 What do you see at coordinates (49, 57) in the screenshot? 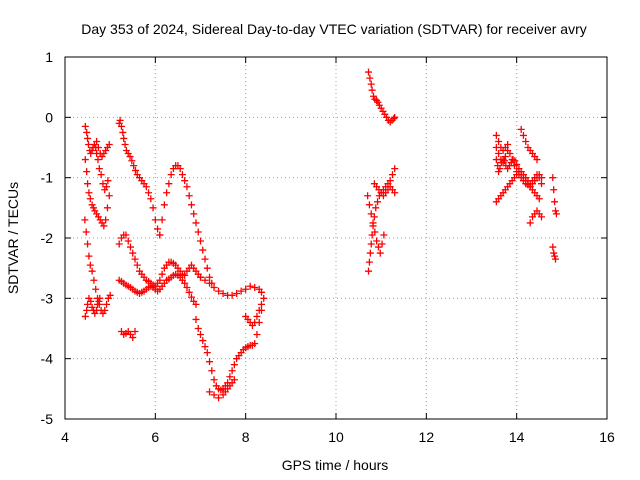
I see `y-tick-label: 1` at bounding box center [49, 57].